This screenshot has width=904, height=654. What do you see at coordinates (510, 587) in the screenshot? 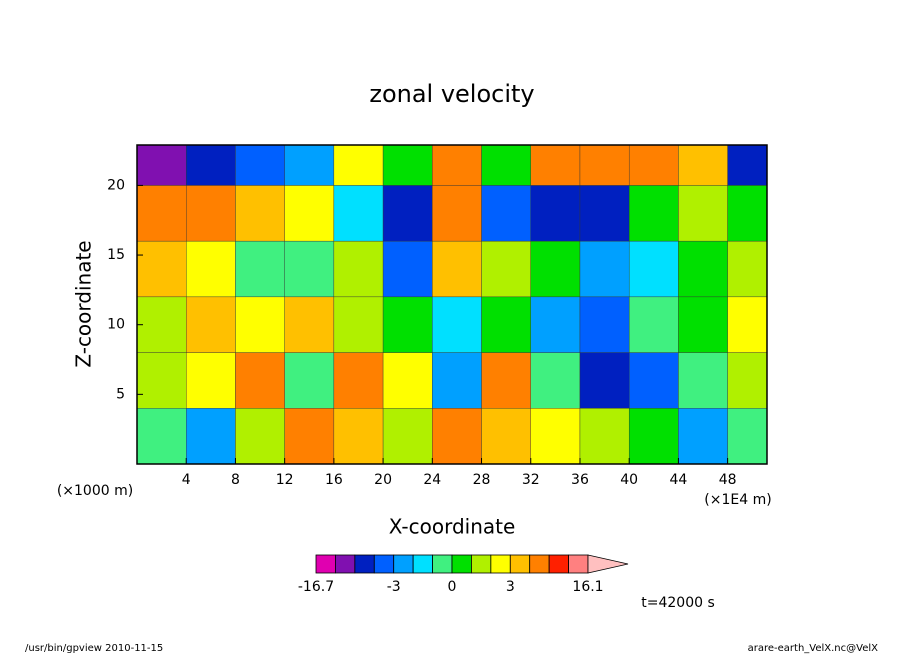
I see `colorbar-tick-label: 3` at bounding box center [510, 587].